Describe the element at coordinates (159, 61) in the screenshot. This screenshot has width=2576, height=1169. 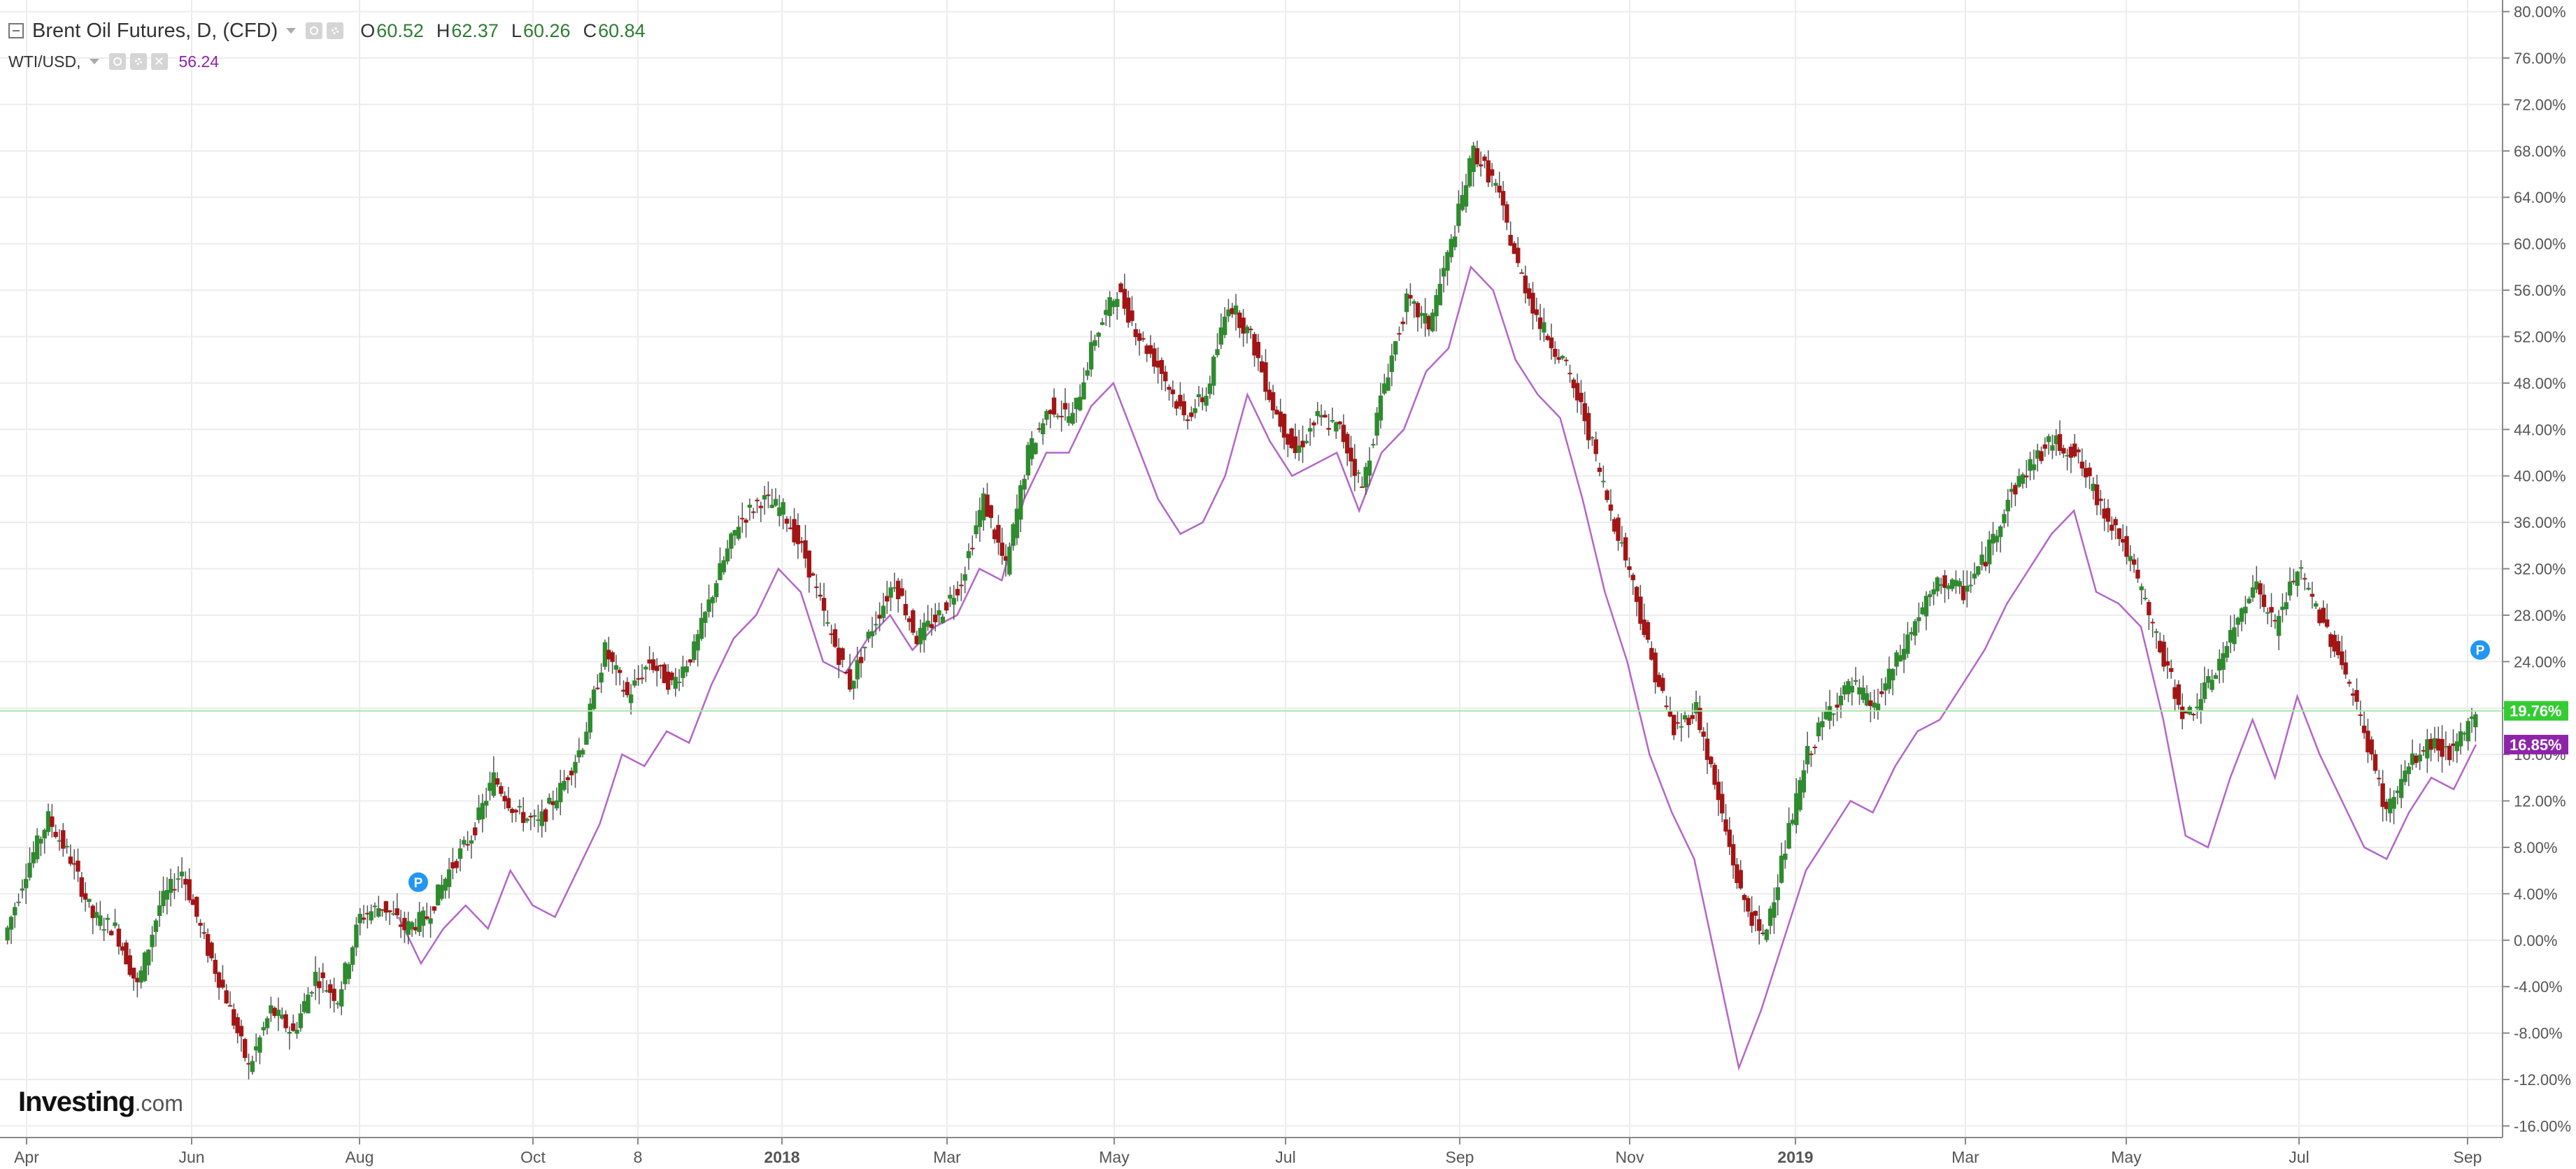
I see `close-icon` at that location.